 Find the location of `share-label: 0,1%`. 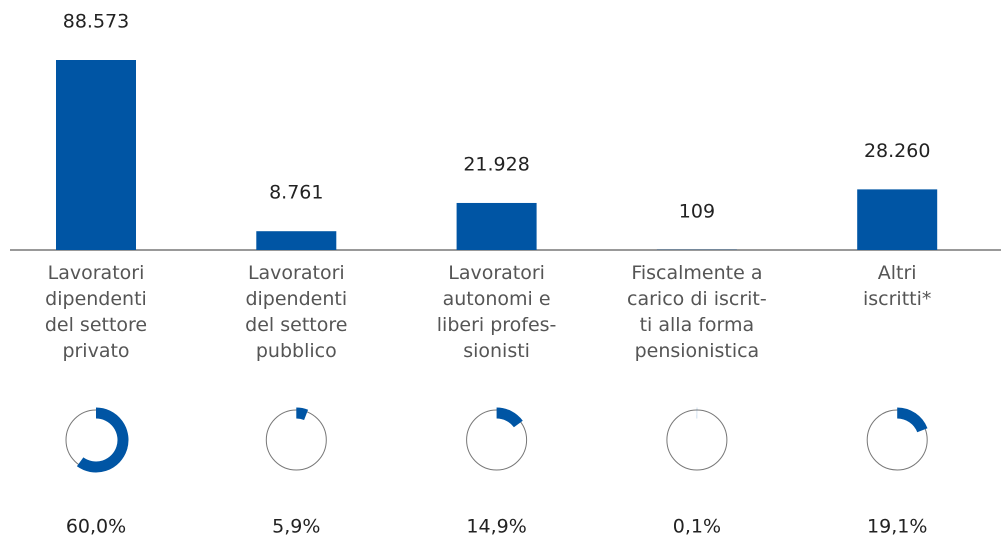

share-label: 0,1% is located at coordinates (697, 527).